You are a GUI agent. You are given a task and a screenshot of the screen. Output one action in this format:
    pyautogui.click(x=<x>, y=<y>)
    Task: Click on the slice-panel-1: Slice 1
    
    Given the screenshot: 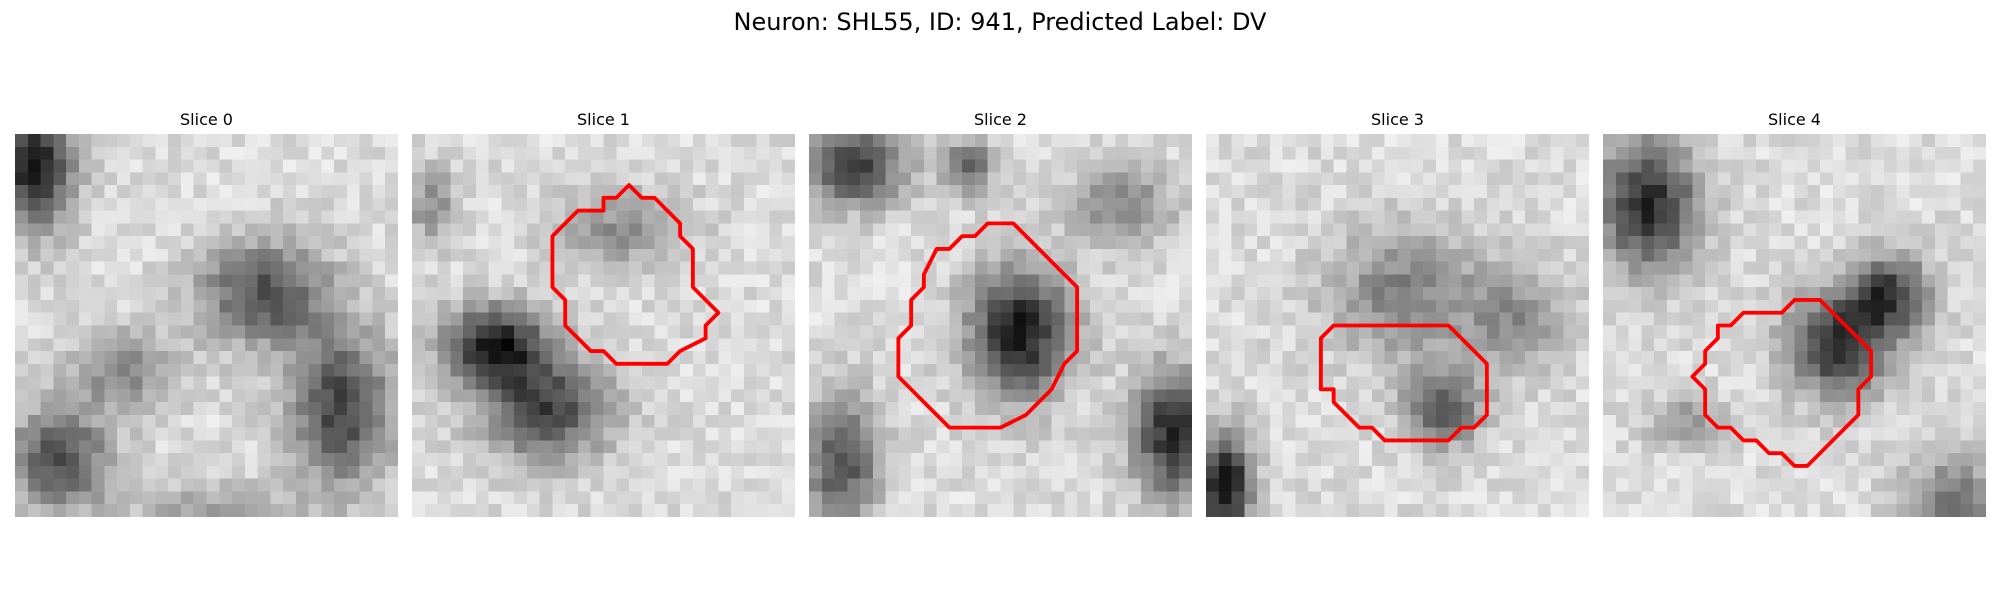 What is the action you would take?
    pyautogui.click(x=603, y=313)
    